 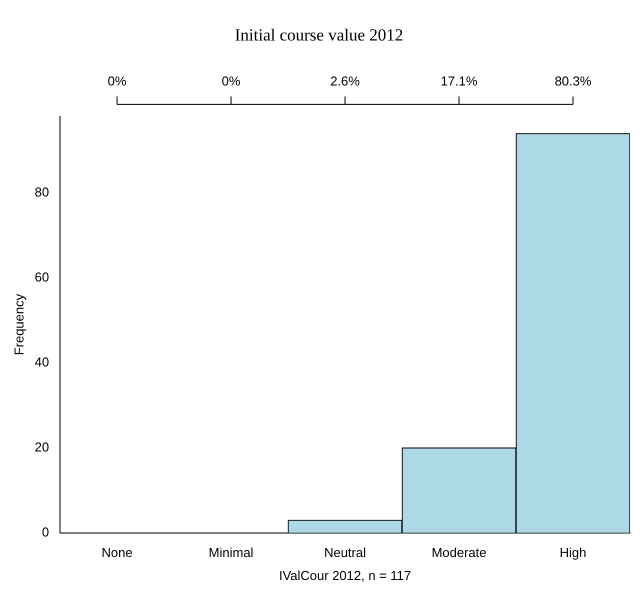 What do you see at coordinates (573, 80) in the screenshot?
I see `annotation: 80.3%` at bounding box center [573, 80].